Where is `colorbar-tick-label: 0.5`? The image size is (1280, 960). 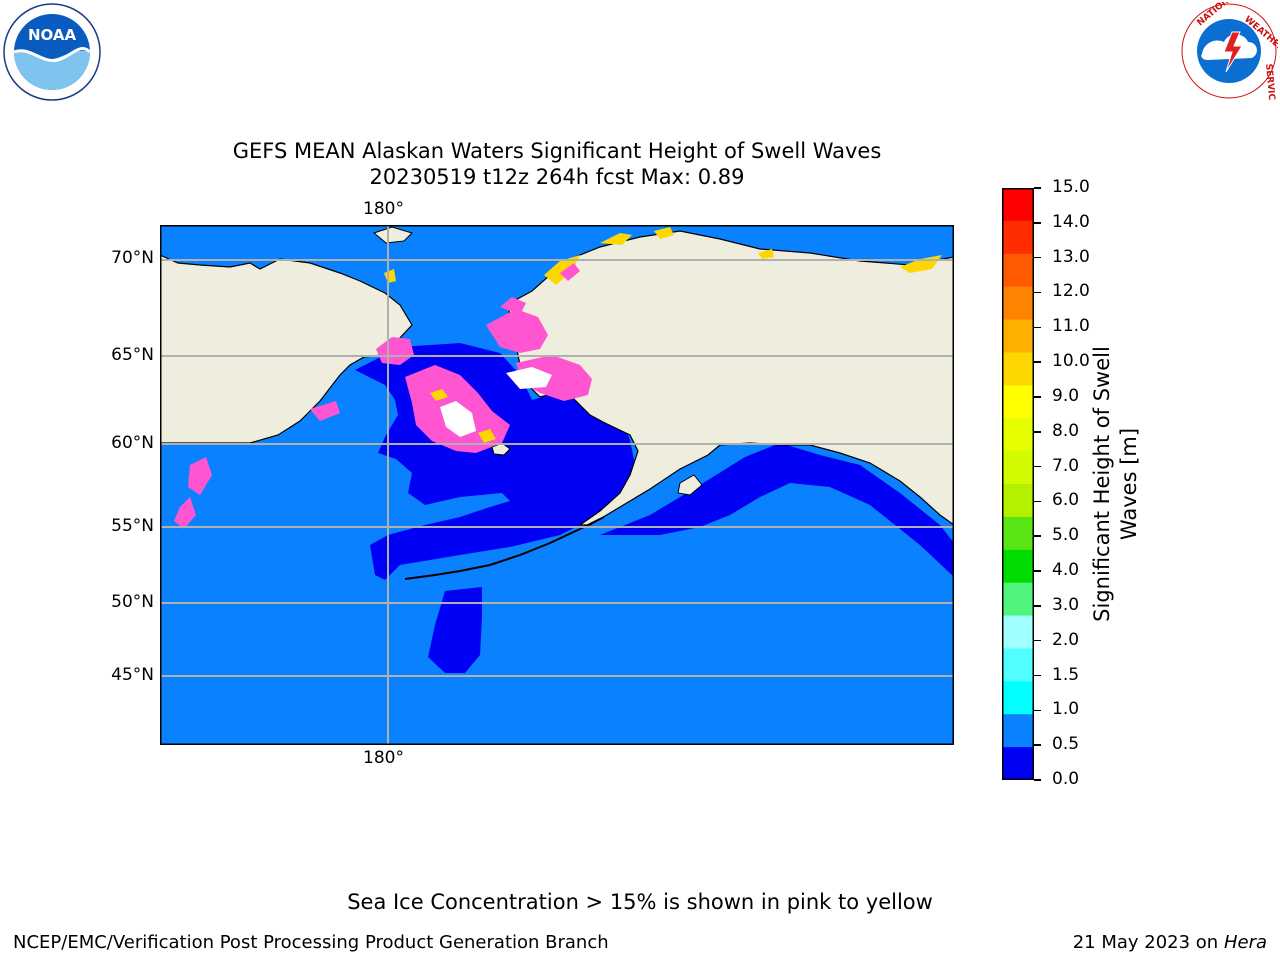 colorbar-tick-label: 0.5 is located at coordinates (1066, 744).